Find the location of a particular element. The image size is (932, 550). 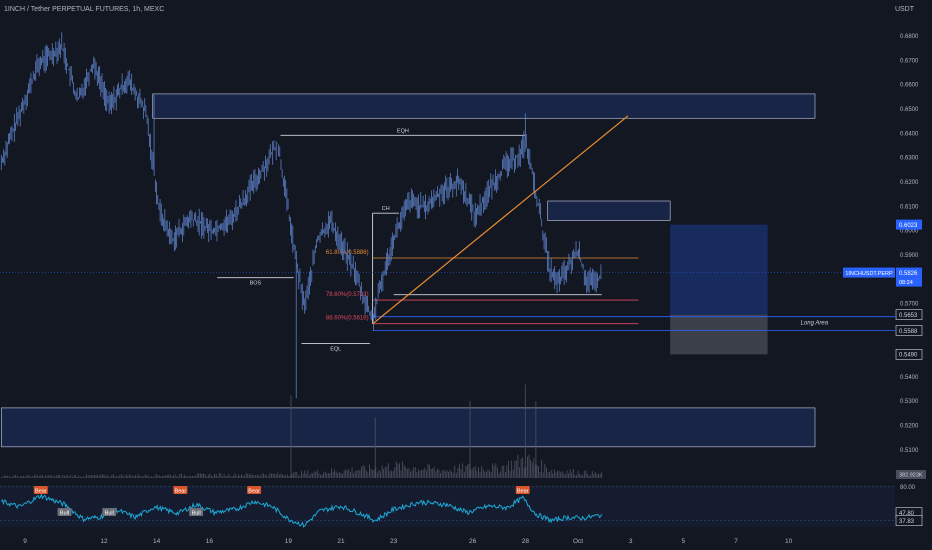

price-tag-label: 0.5826 is located at coordinates (908, 274).